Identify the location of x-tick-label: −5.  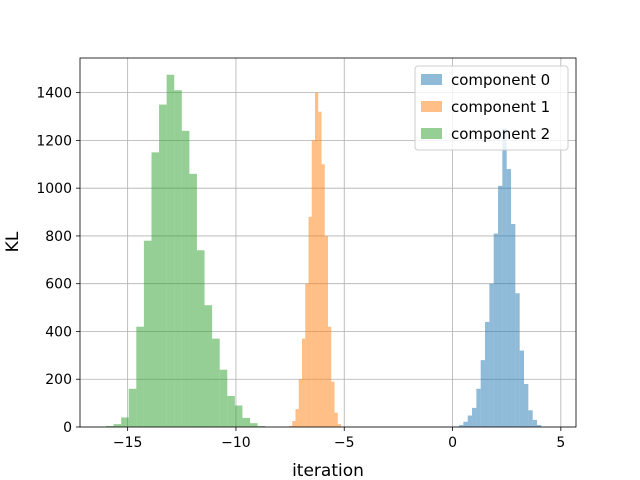
(344, 443).